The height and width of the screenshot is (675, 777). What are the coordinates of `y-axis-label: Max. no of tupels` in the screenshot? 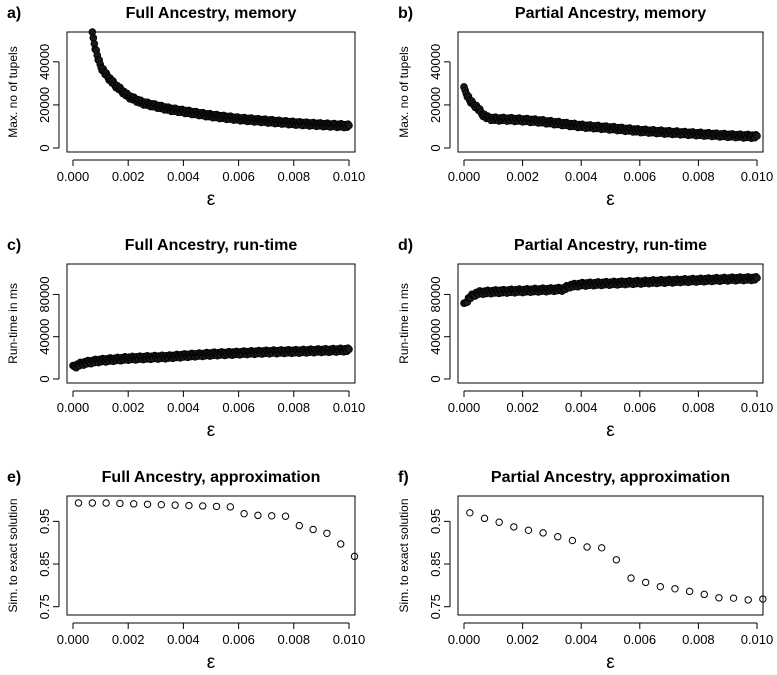 It's located at (404, 91).